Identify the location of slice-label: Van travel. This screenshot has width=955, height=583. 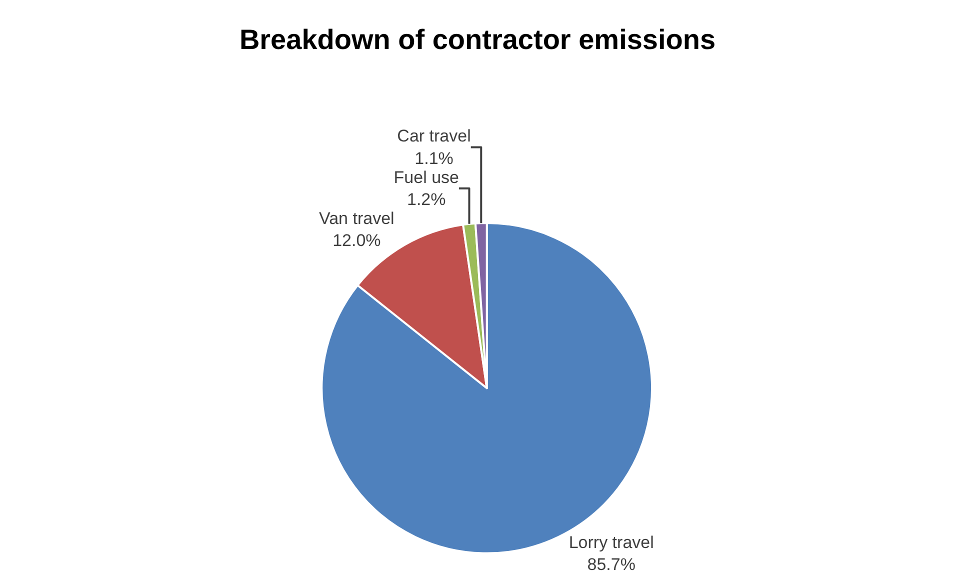
(356, 218).